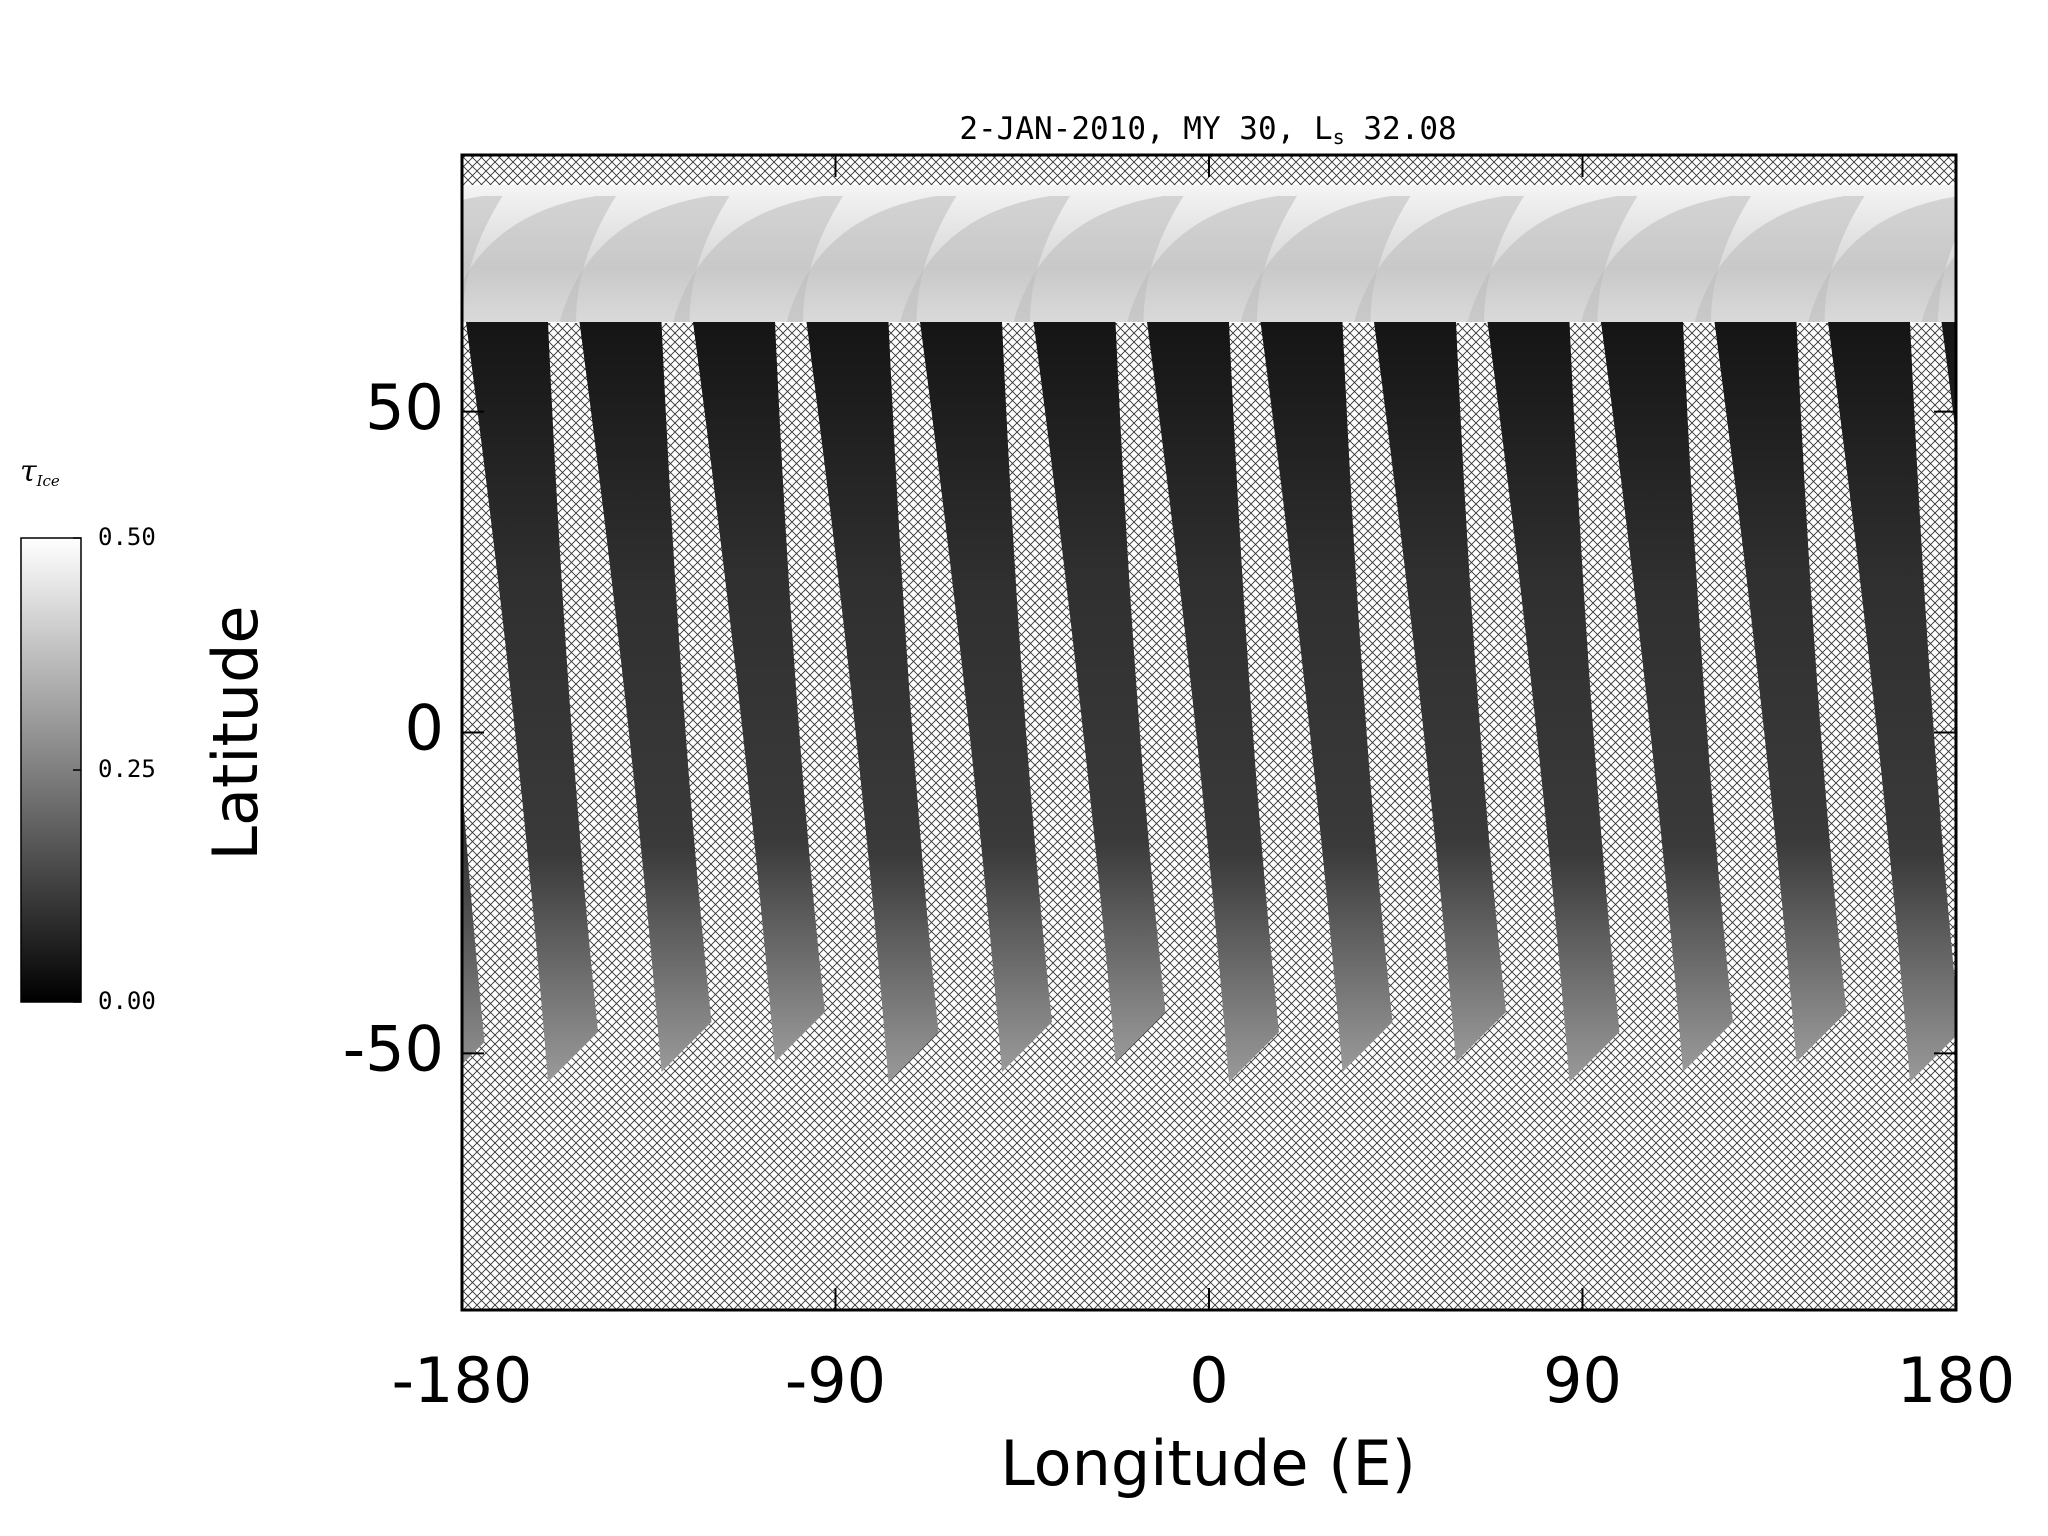  I want to click on colorbar-tick-label: 0.25, so click(127, 769).